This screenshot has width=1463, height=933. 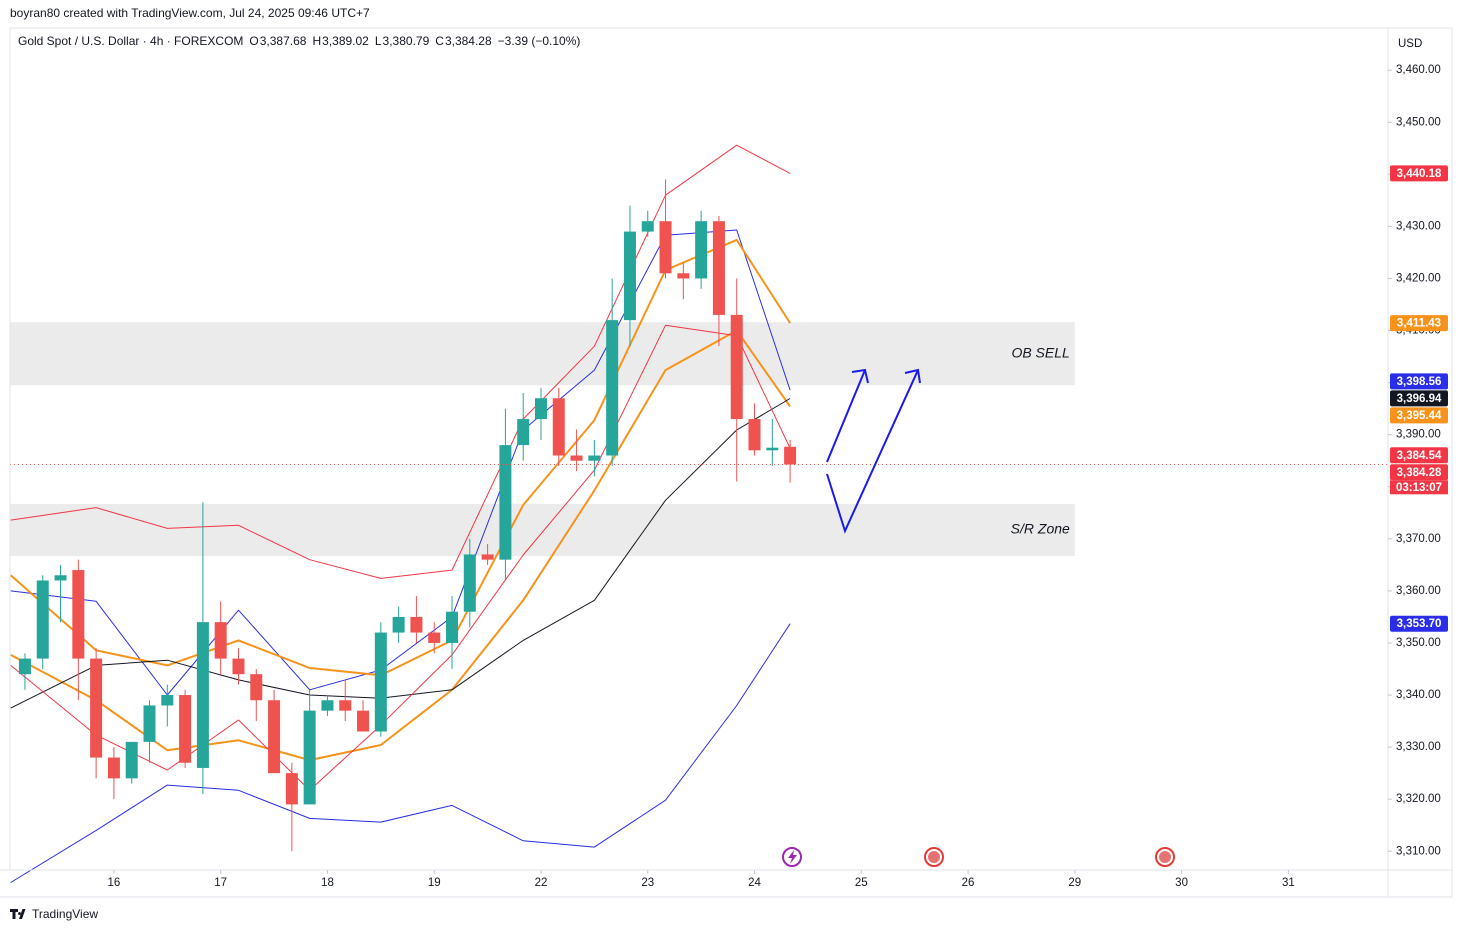 What do you see at coordinates (861, 883) in the screenshot?
I see `x-tick-label: 25` at bounding box center [861, 883].